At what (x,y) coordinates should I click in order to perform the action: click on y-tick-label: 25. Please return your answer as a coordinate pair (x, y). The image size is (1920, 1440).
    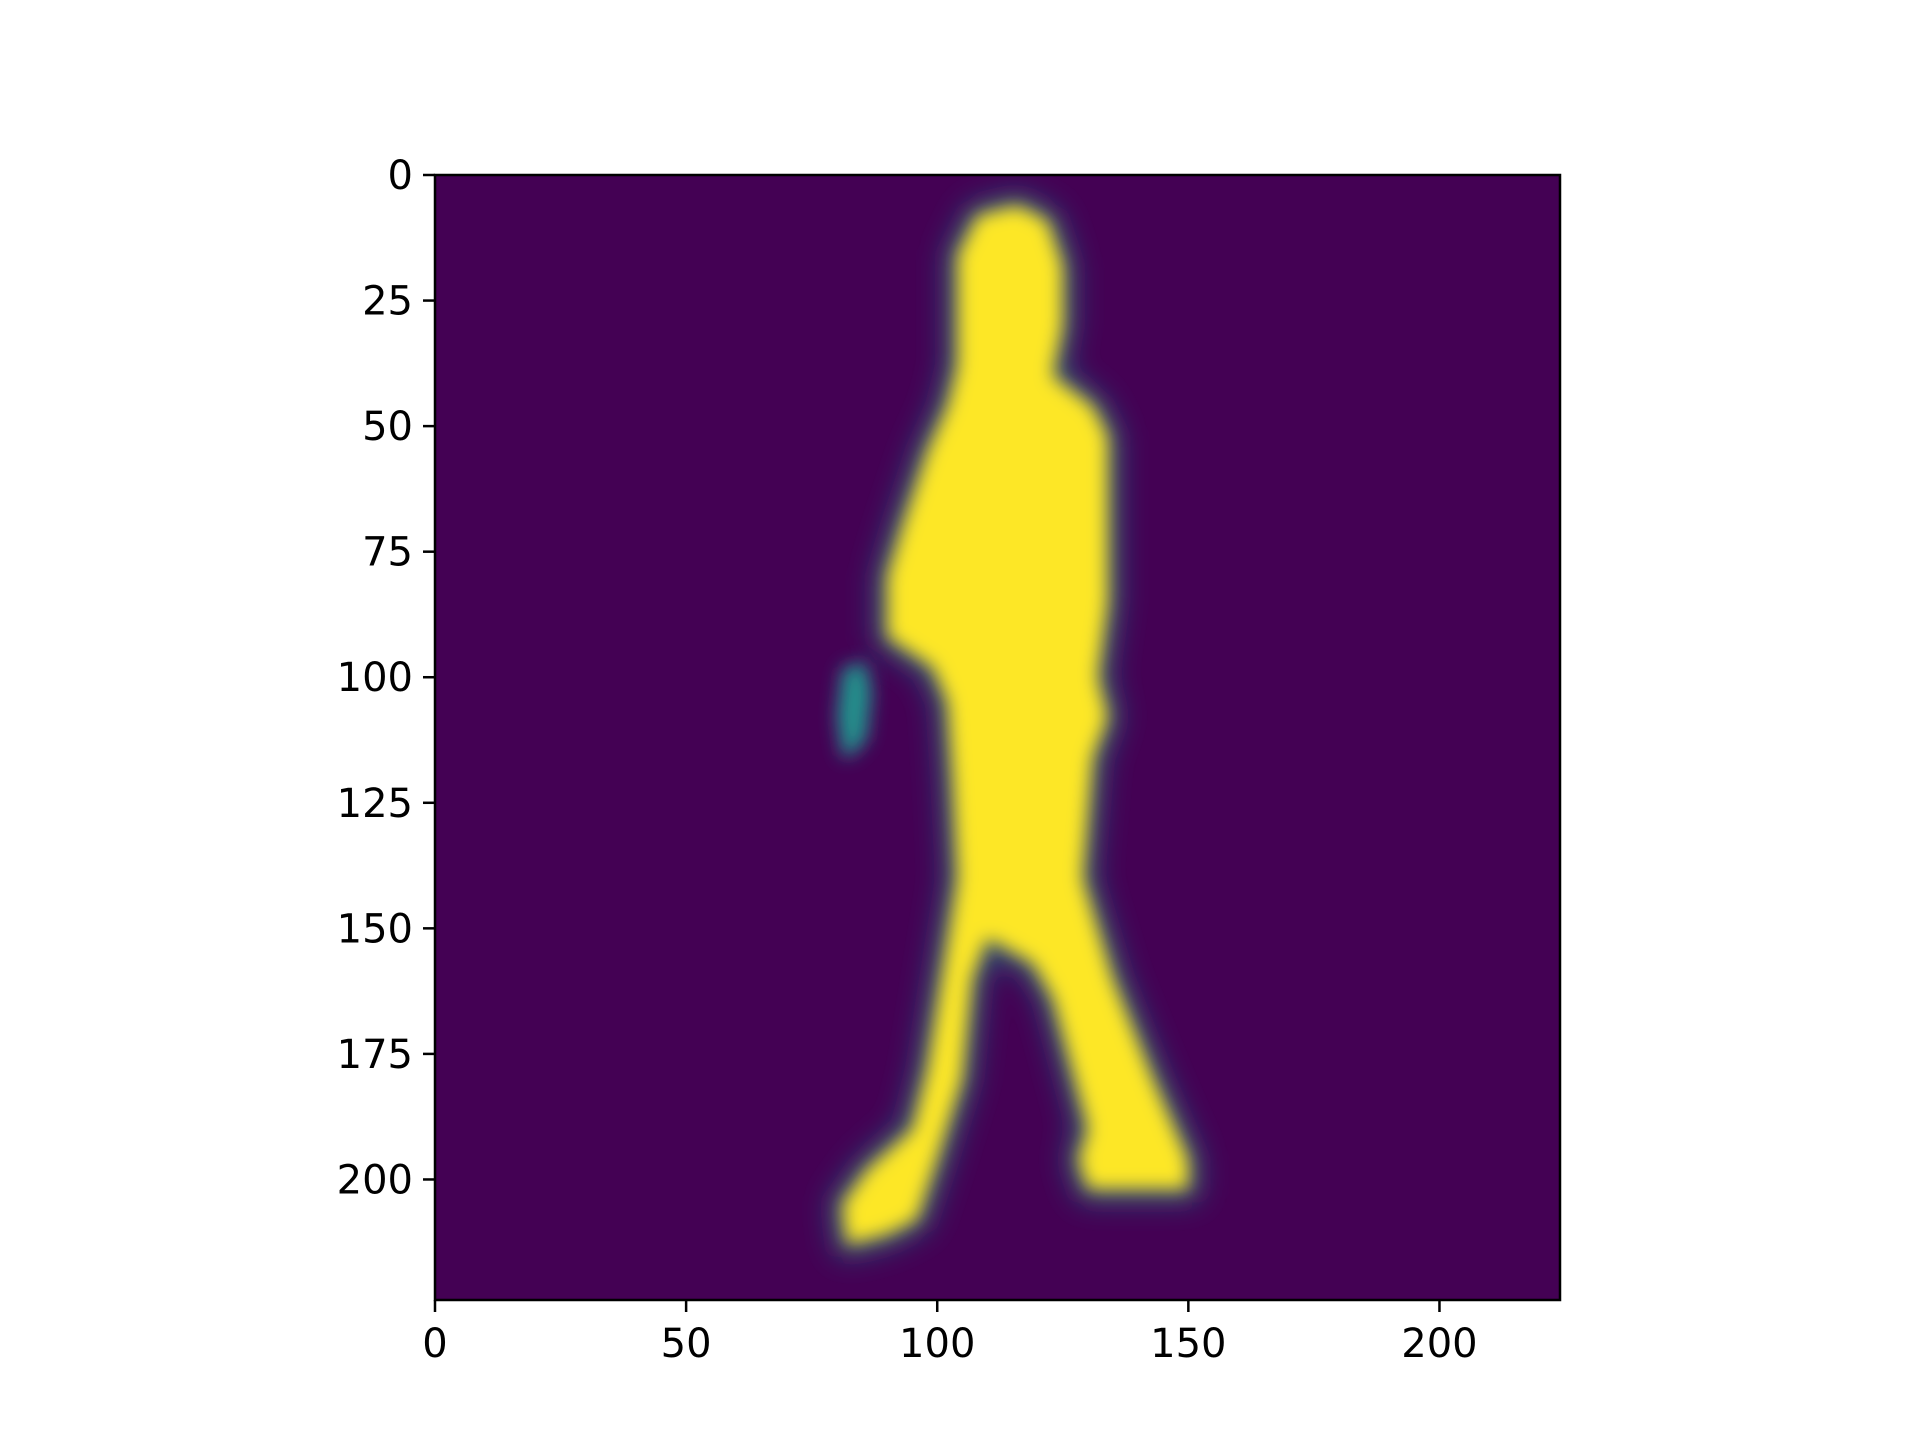
    Looking at the image, I should click on (387, 302).